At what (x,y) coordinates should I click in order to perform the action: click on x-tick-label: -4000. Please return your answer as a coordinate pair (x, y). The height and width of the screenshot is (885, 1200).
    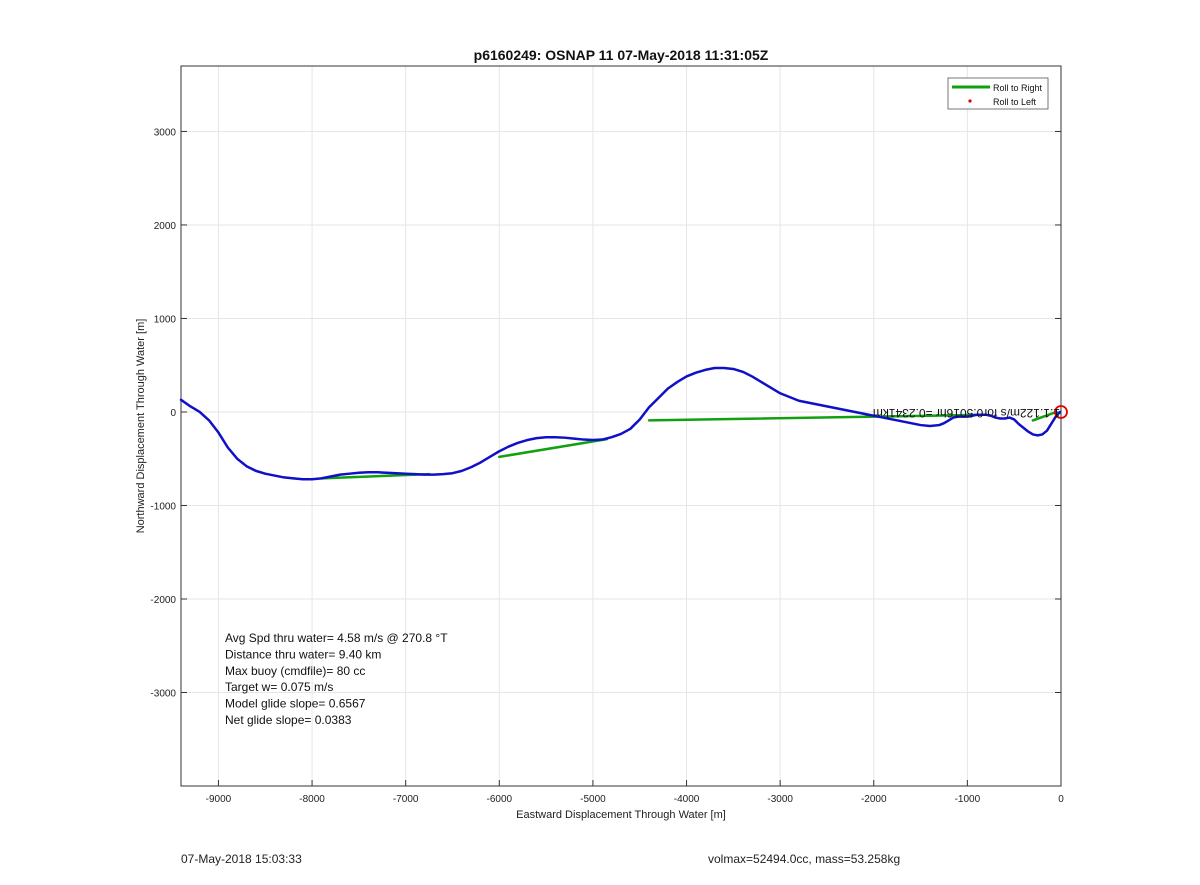
    Looking at the image, I should click on (687, 799).